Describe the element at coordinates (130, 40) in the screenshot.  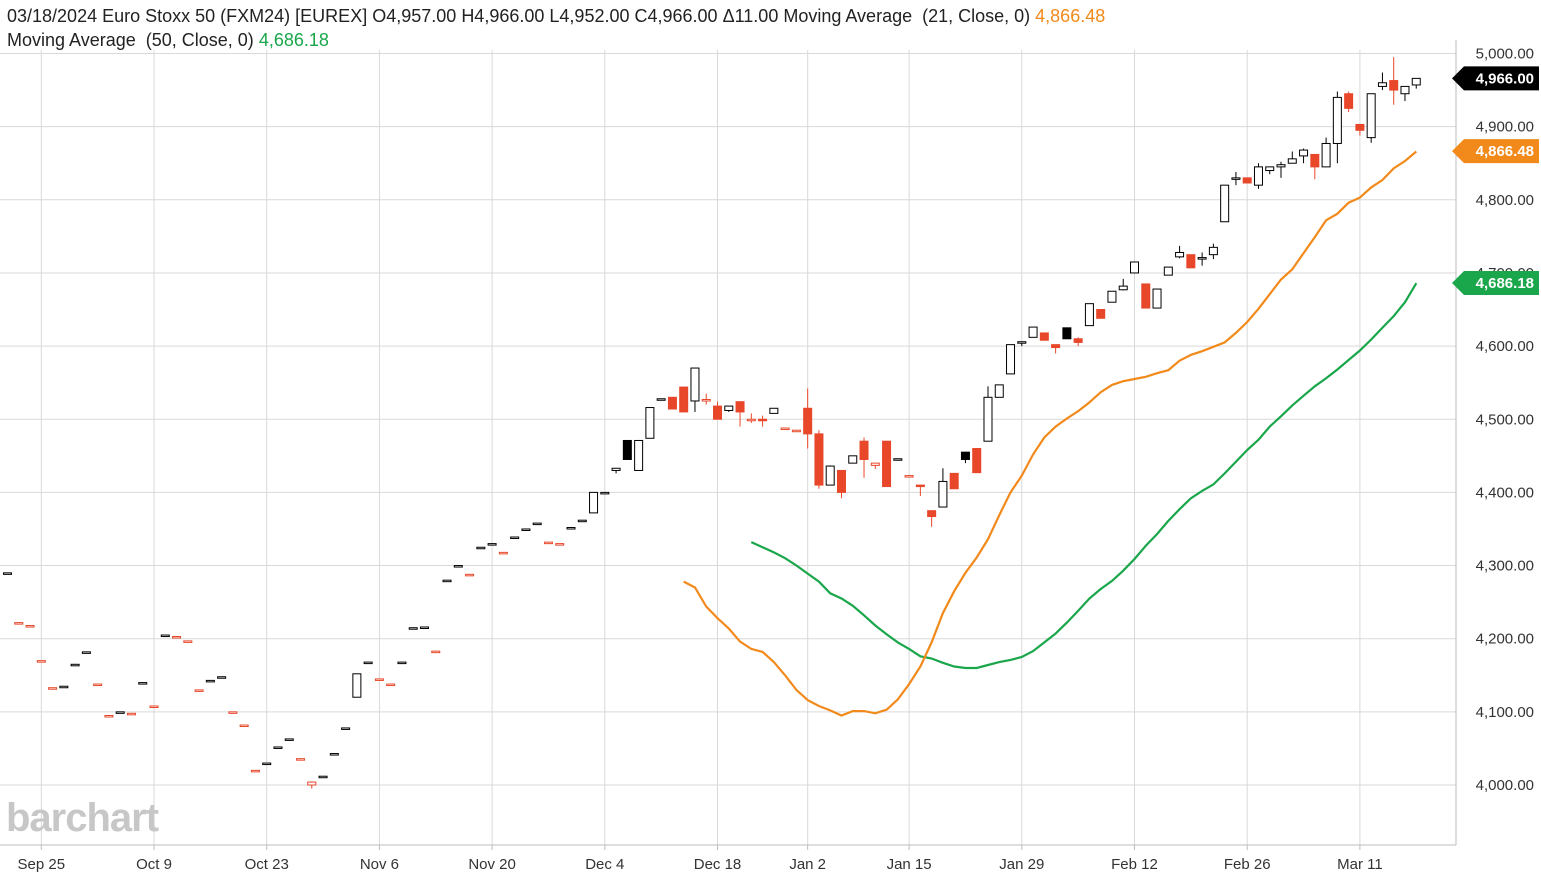
I see `header-ma50-label: Moving Average (50, Close, 0)` at that location.